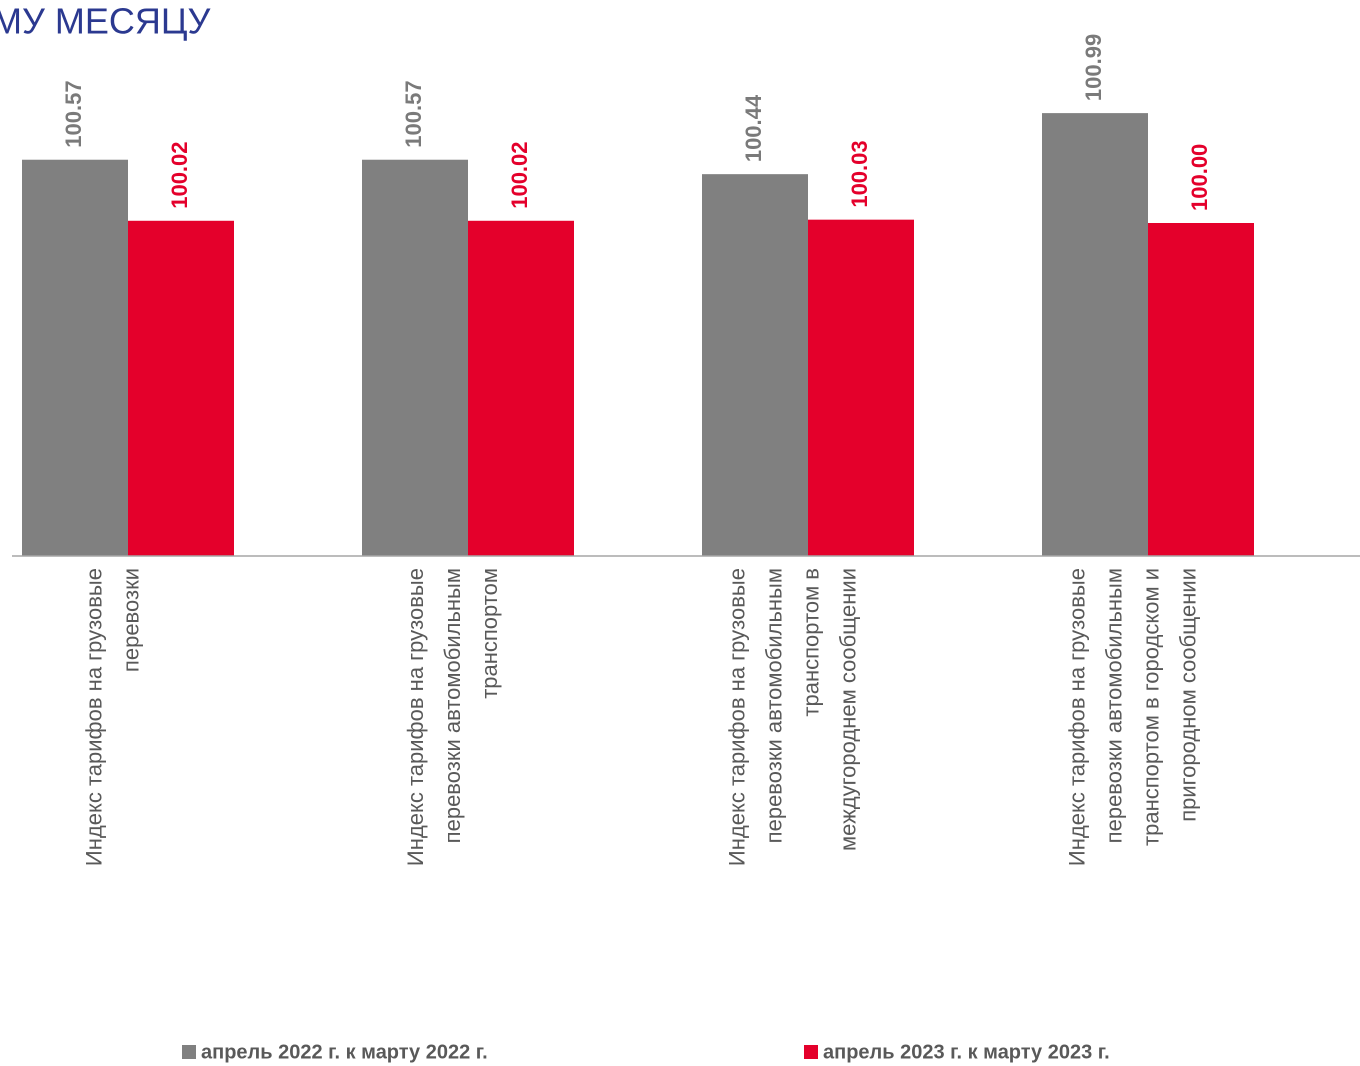  I want to click on value-label: 100.44, so click(753, 128).